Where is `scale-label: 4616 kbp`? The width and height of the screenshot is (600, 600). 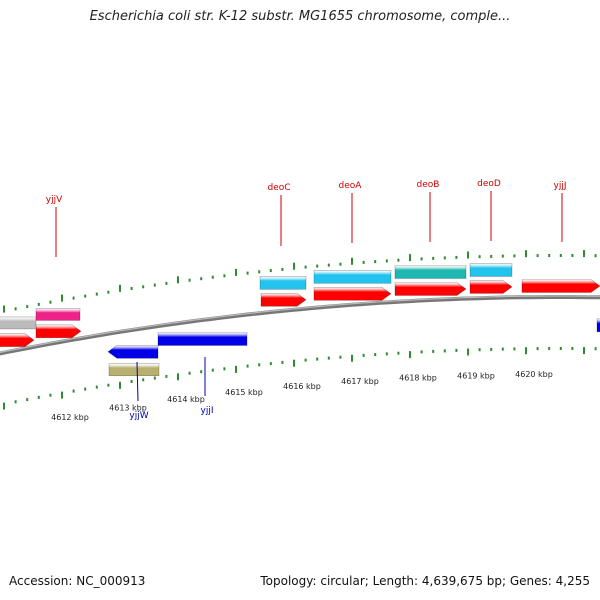 scale-label: 4616 kbp is located at coordinates (302, 386).